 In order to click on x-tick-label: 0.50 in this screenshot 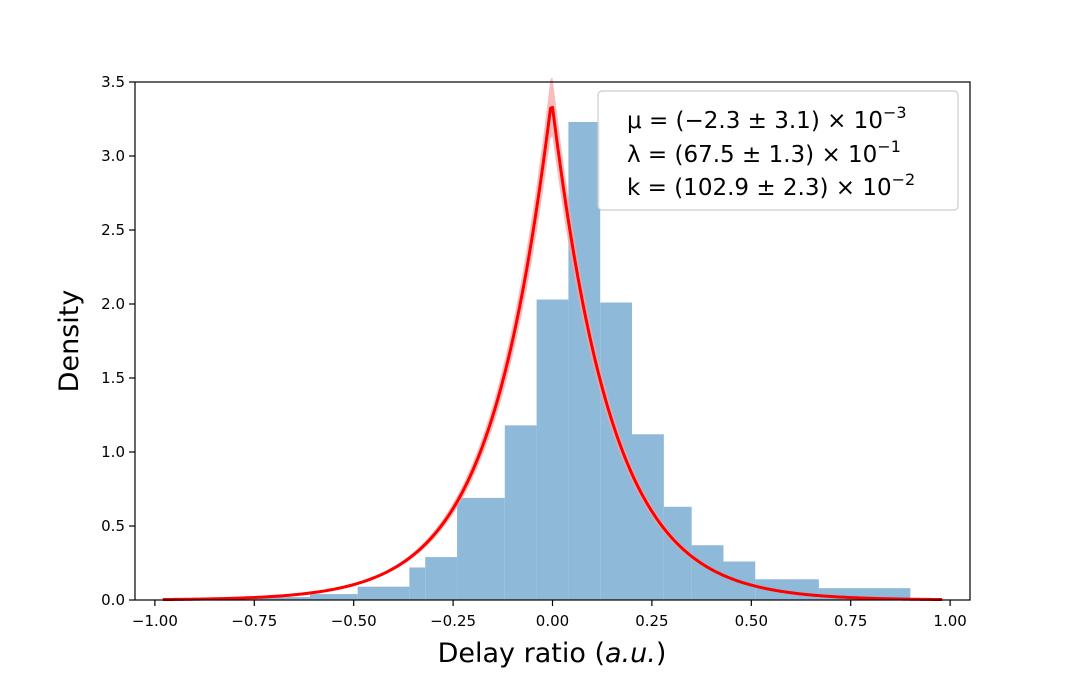, I will do `click(751, 621)`.